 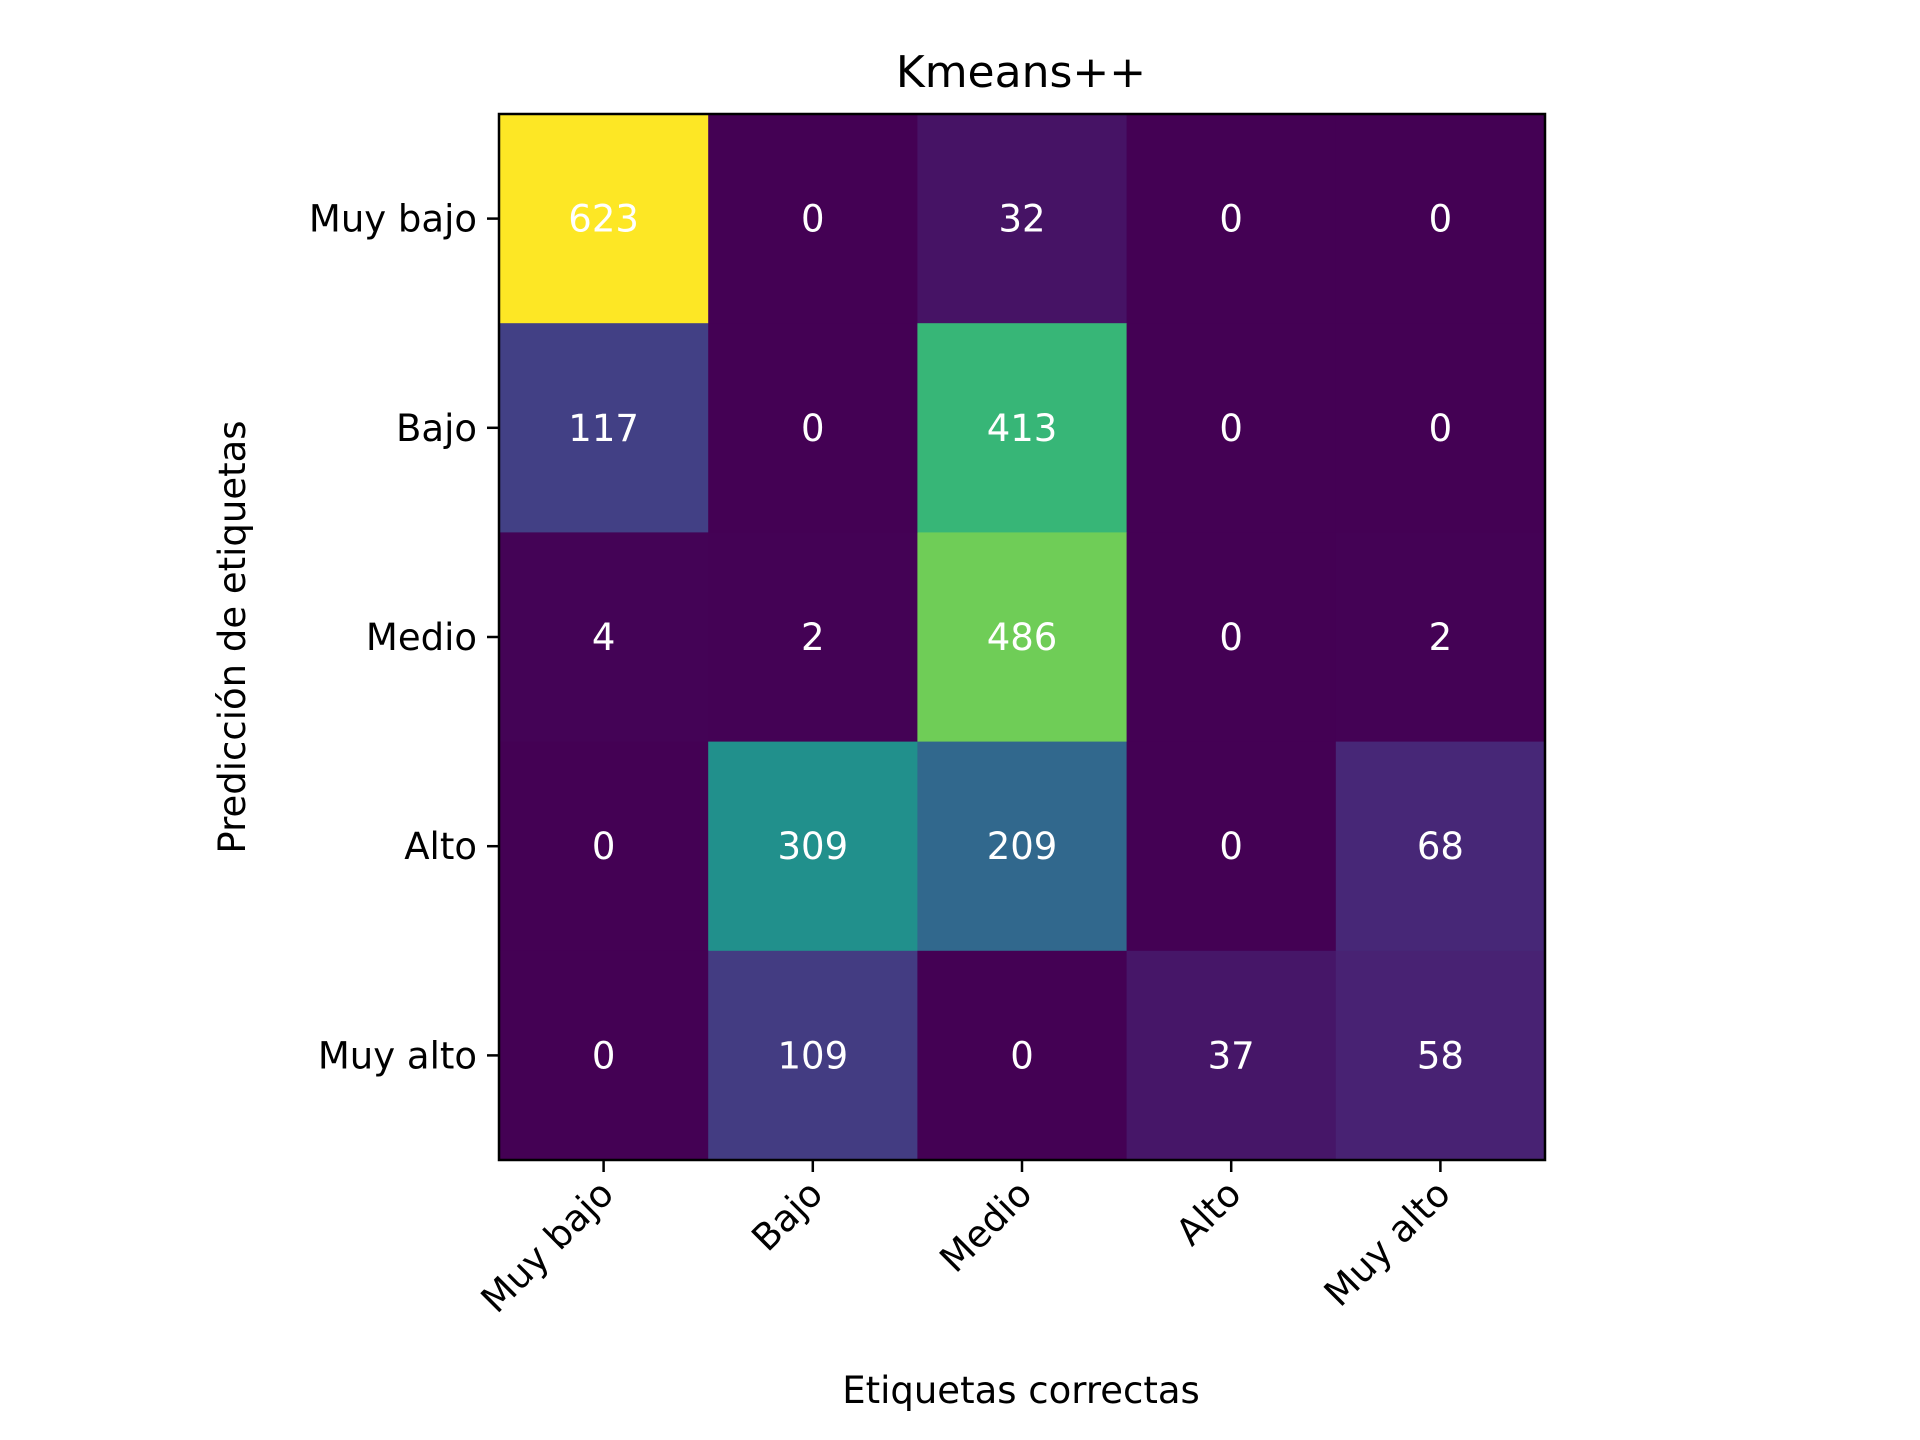 I want to click on cell-value-r4-c4: 58, so click(x=1440, y=1055).